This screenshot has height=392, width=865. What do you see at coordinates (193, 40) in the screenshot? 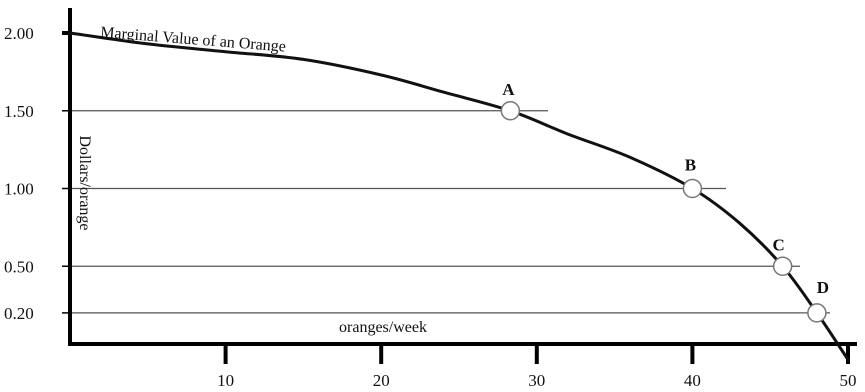
I see `series-label: Marginal Value of an Orange` at bounding box center [193, 40].